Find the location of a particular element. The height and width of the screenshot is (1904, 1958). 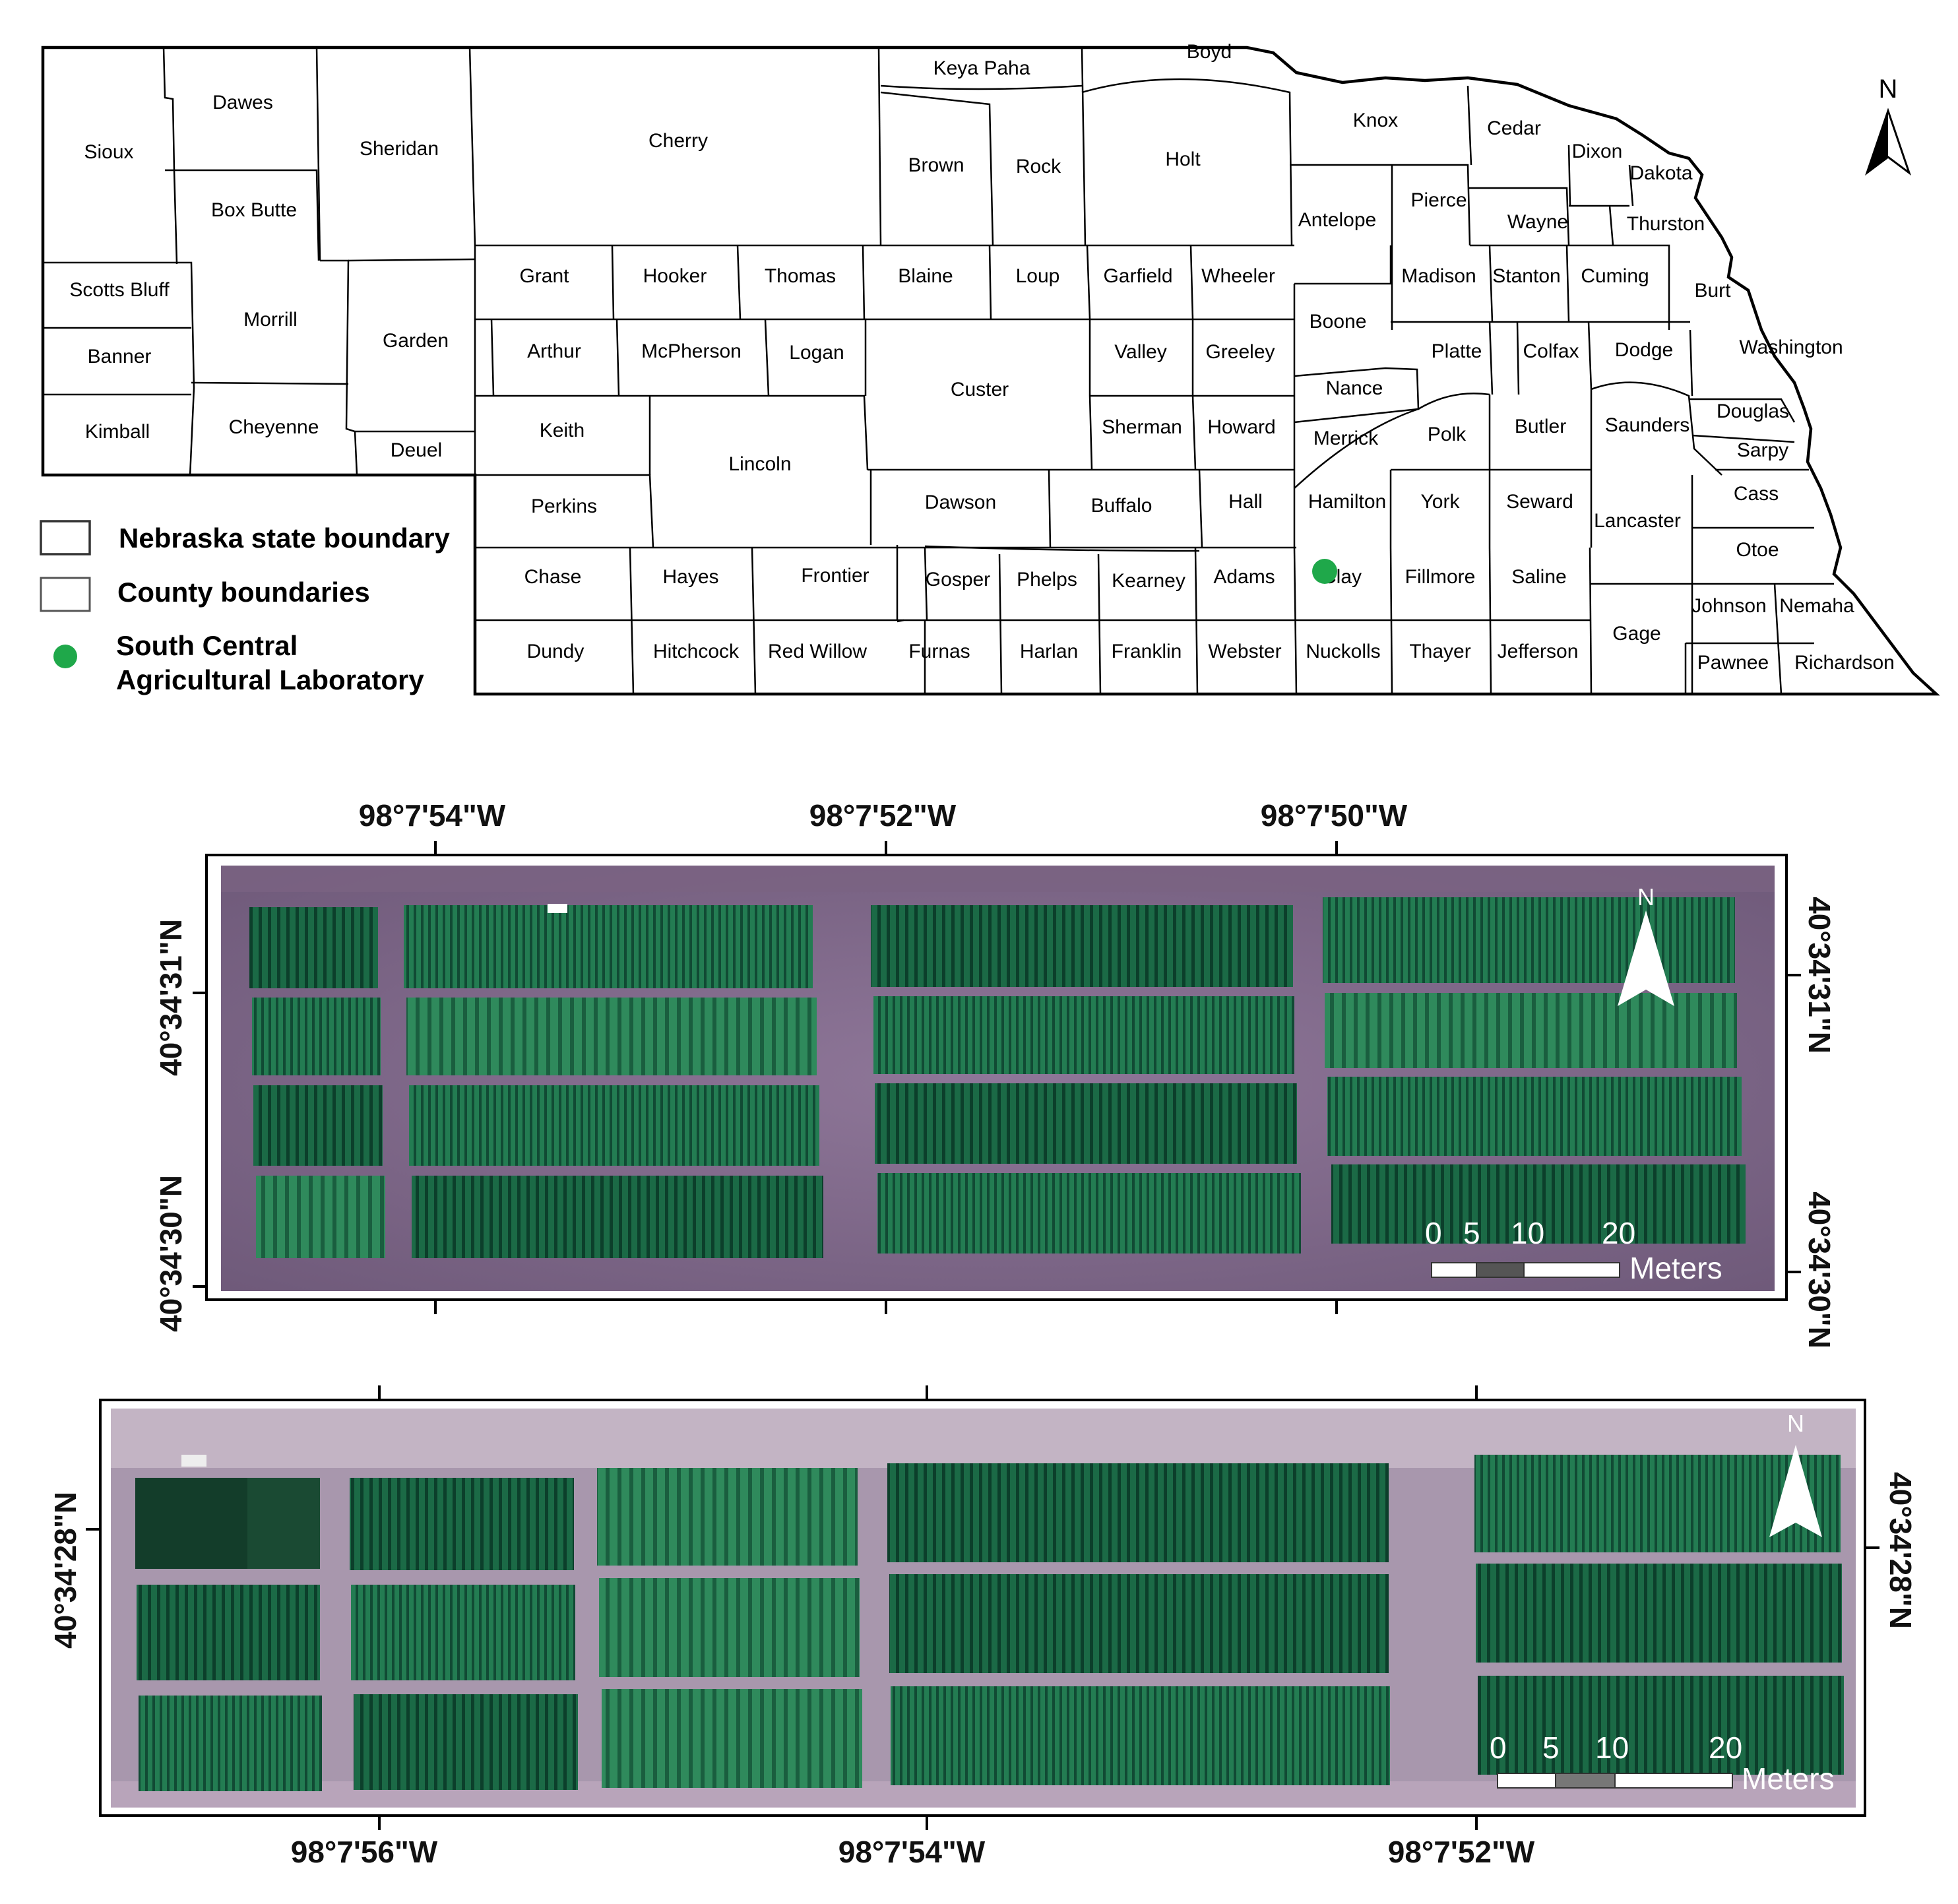

state-boundary-swatch is located at coordinates (65, 537).